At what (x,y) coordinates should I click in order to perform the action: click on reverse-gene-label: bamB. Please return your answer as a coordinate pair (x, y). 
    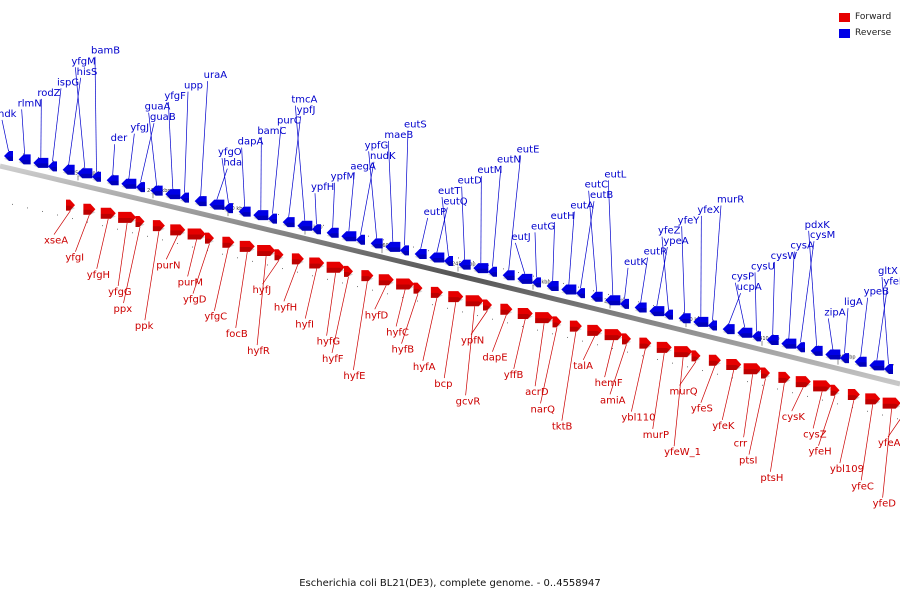
    Looking at the image, I should click on (105, 51).